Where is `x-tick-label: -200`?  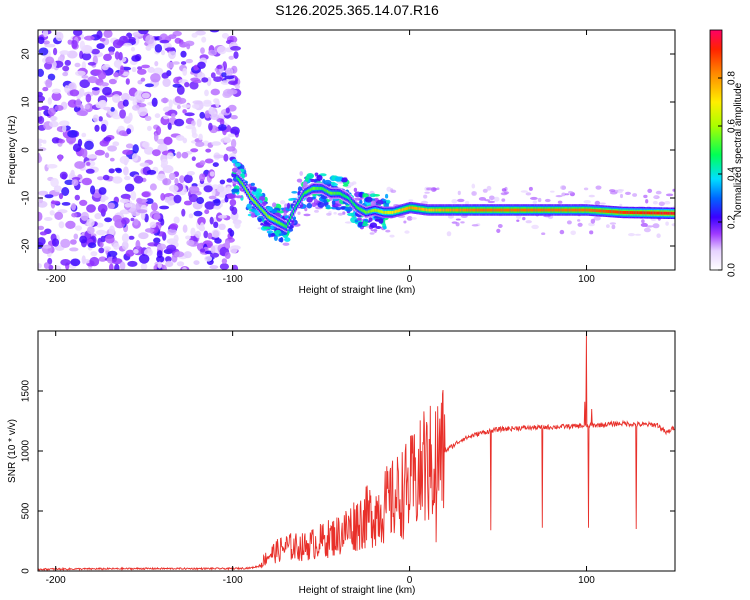
x-tick-label: -200 is located at coordinates (56, 580).